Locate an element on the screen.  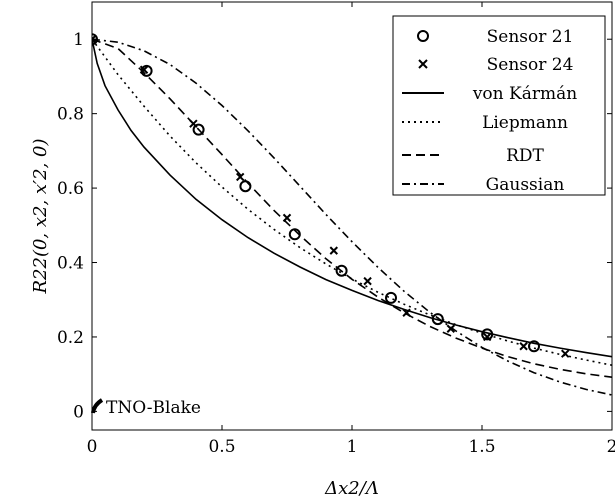
legend-label-sensor-21: Sensor 21 is located at coordinates (530, 37).